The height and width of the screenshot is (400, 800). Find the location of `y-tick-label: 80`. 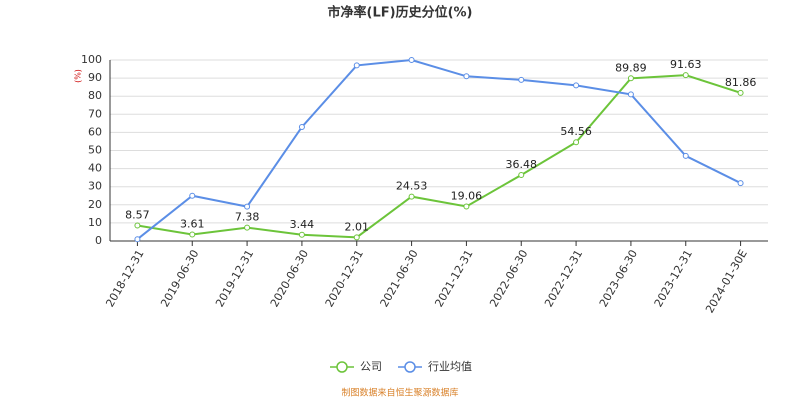

y-tick-label: 80 is located at coordinates (95, 95).